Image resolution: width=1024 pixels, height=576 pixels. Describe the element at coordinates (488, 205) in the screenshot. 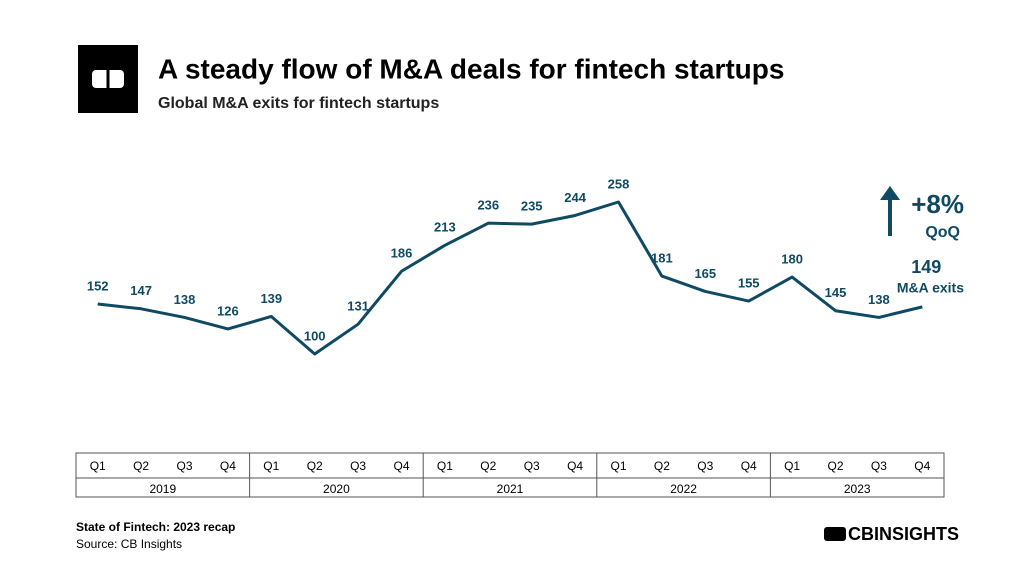

I see `value-label: 236` at that location.